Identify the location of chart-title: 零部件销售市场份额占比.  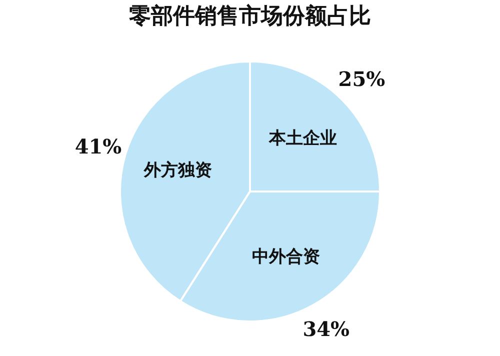
(250, 16).